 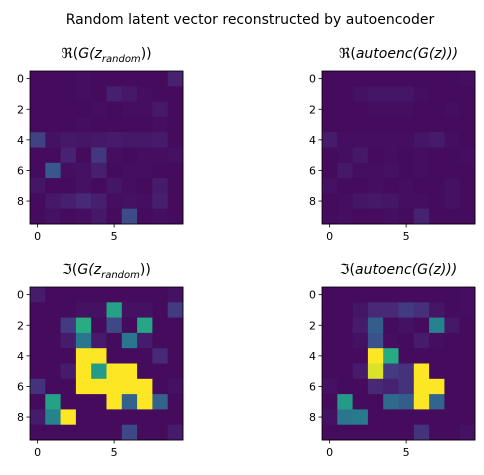 I want to click on panel-title: ℑ(autoenc(G(z))), so click(x=398, y=270).